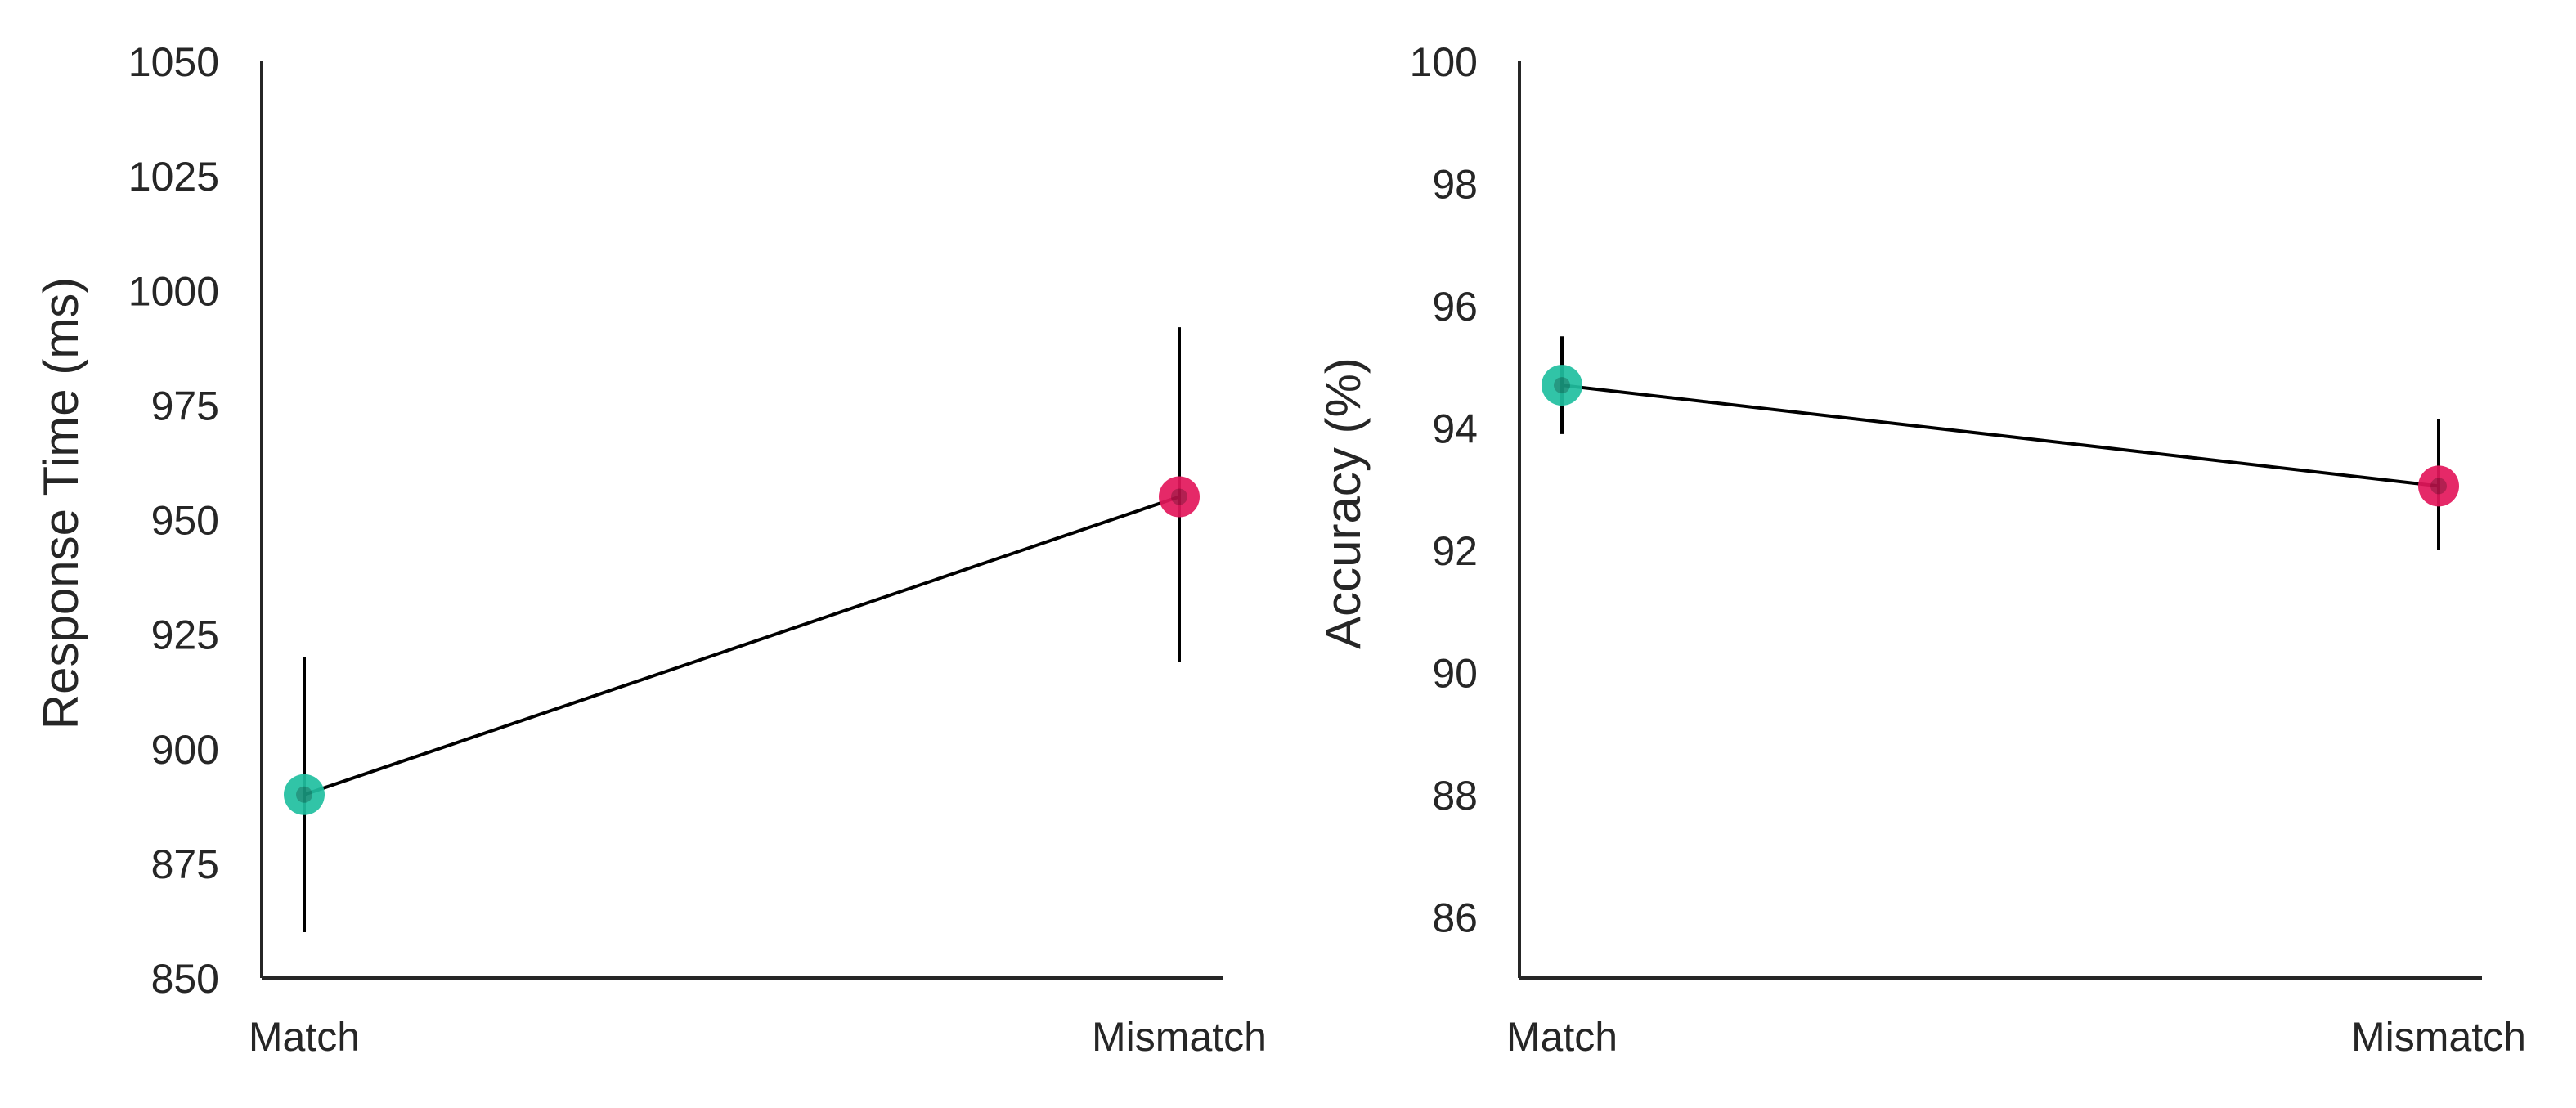  What do you see at coordinates (1444, 62) in the screenshot?
I see `y-tick-label: 100` at bounding box center [1444, 62].